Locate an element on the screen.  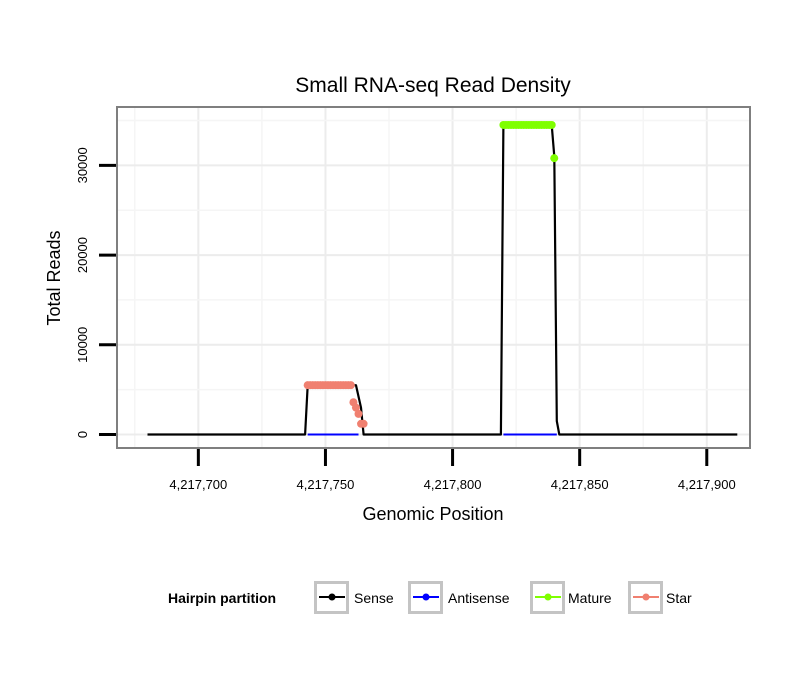
y-axis: 0 10000 20000 30000 is located at coordinates (95, 292).